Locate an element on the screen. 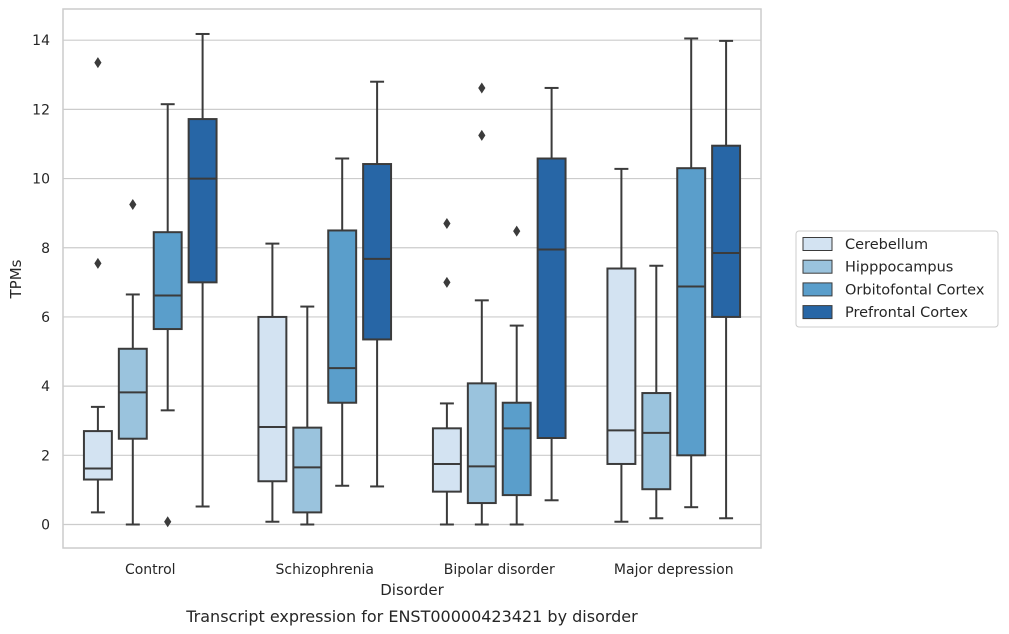  legend-frame is located at coordinates (897, 279).